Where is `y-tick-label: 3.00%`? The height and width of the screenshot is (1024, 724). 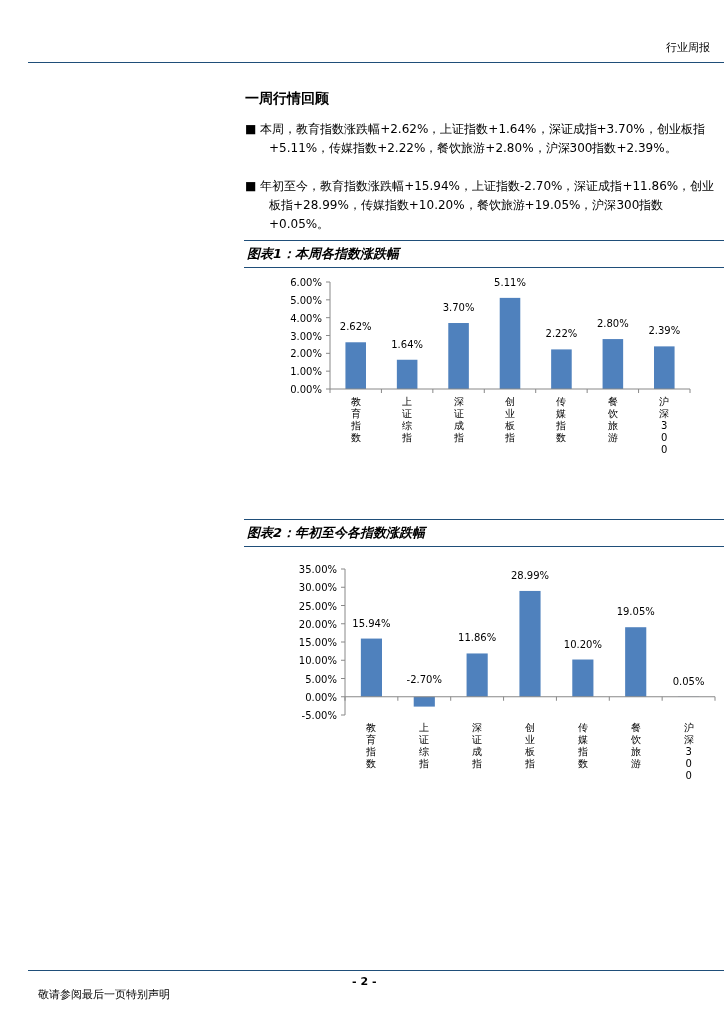
y-tick-label: 3.00% is located at coordinates (306, 336).